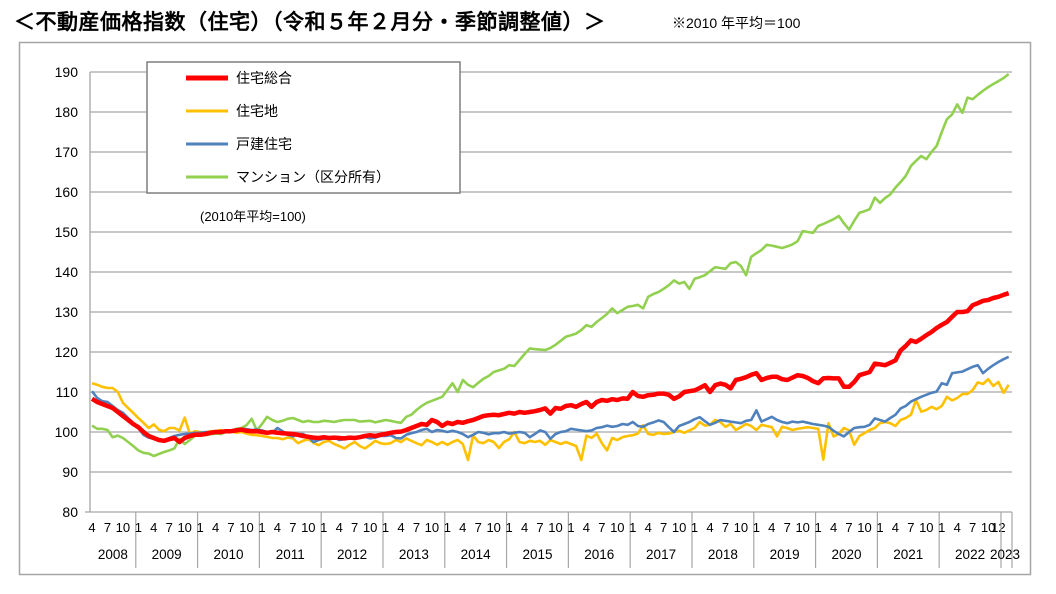 The width and height of the screenshot is (1056, 594). I want to click on legend-label: マンション（区分所有）, so click(313, 177).